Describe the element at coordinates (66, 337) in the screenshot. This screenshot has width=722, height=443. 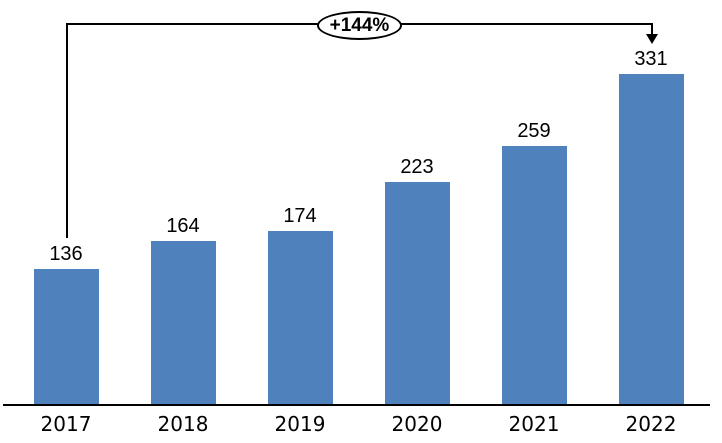
I see `bar-2017` at that location.